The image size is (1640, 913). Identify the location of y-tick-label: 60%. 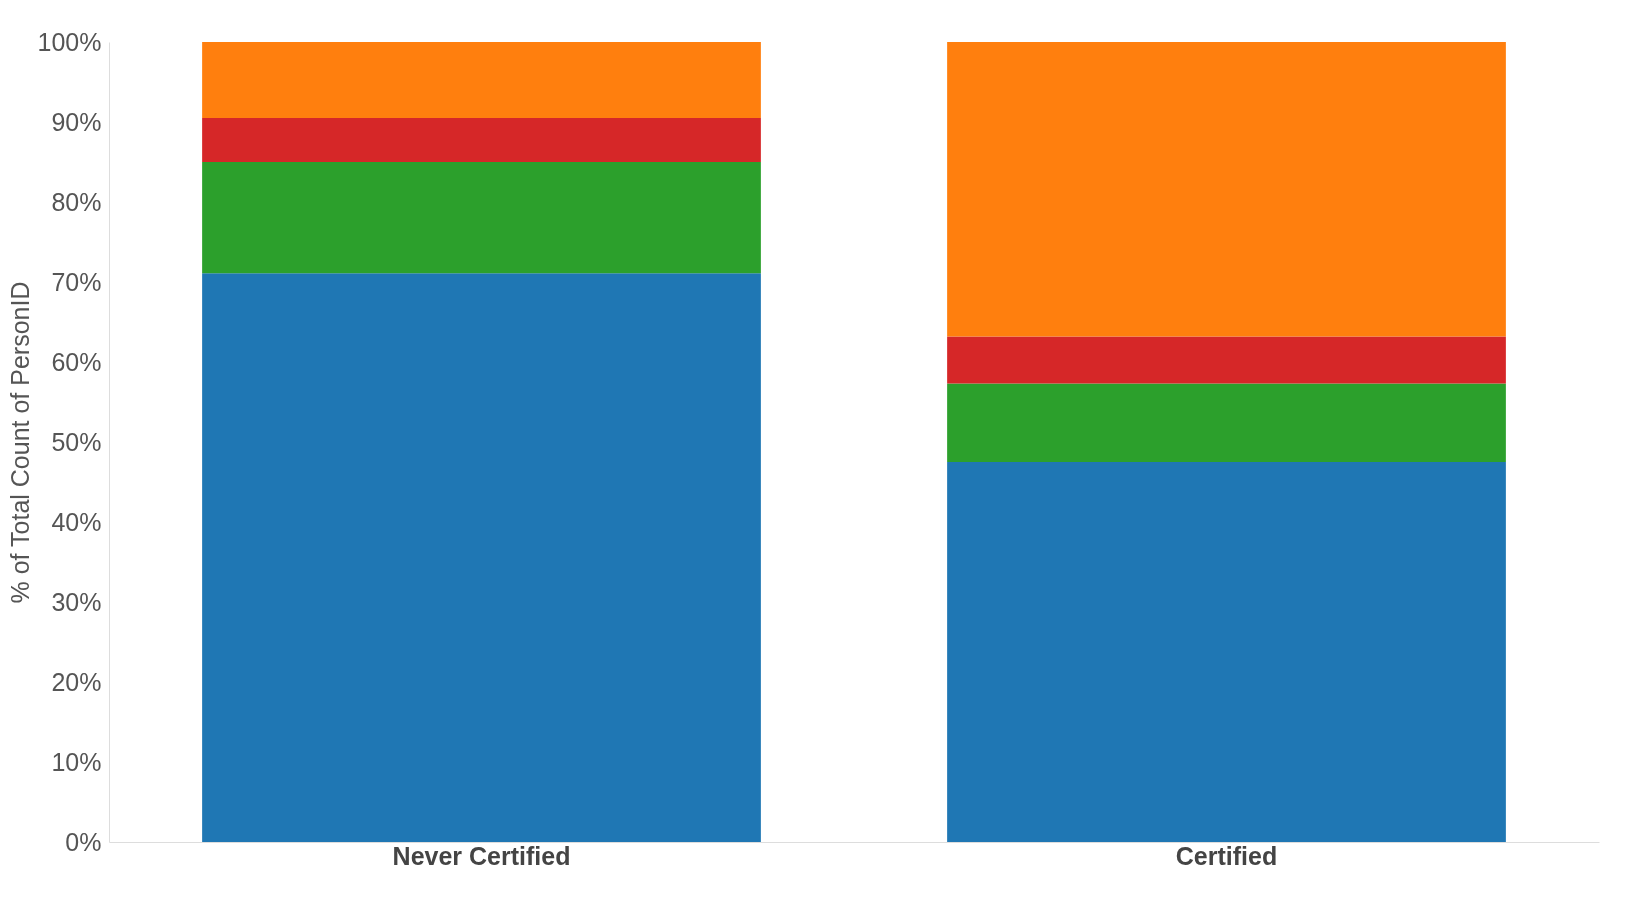
(76, 361).